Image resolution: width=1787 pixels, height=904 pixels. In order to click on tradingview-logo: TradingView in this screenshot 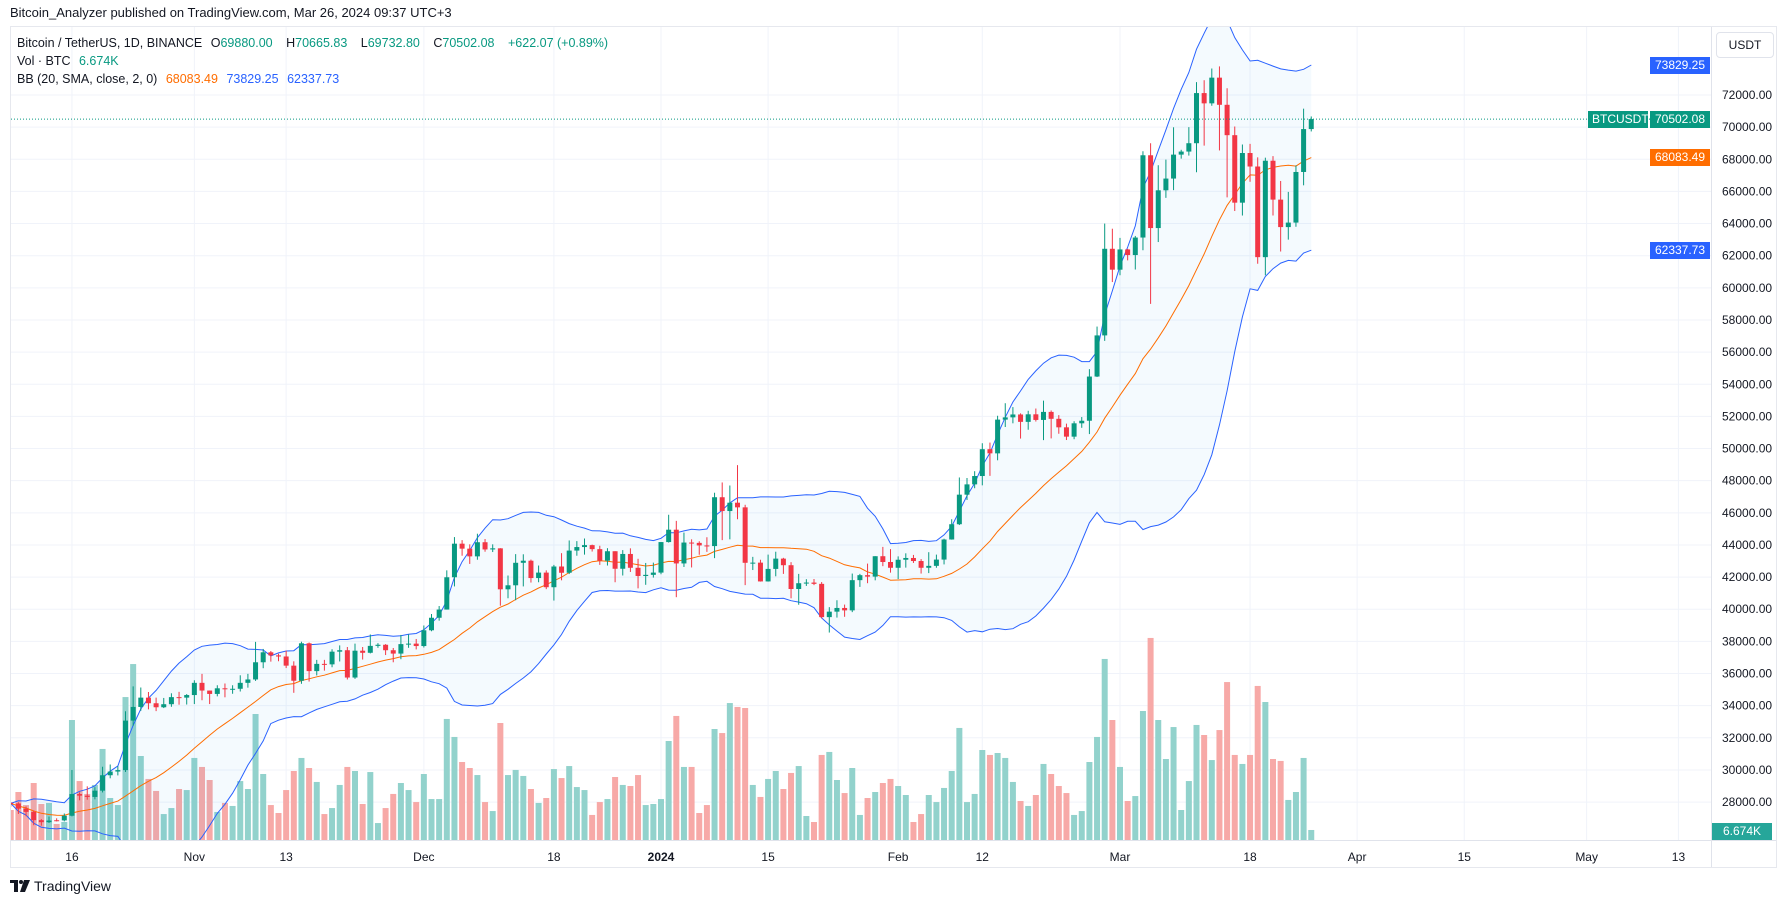, I will do `click(60, 886)`.